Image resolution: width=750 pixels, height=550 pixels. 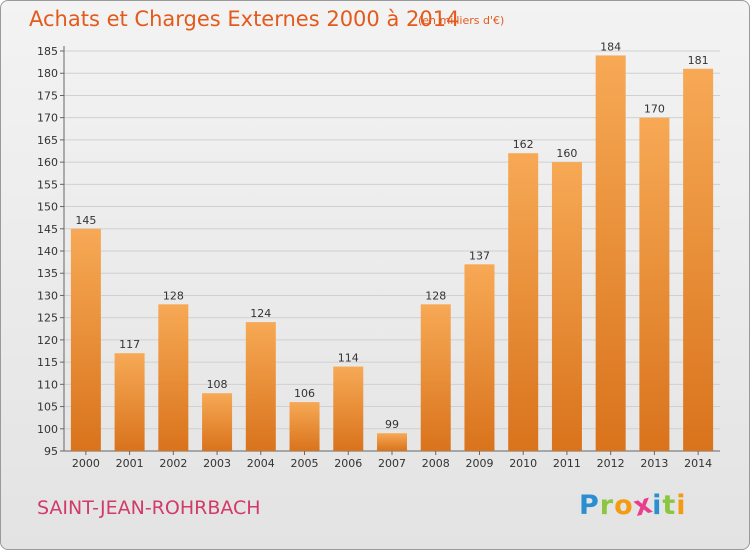 What do you see at coordinates (47, 51) in the screenshot?
I see `y-tick-label: 185` at bounding box center [47, 51].